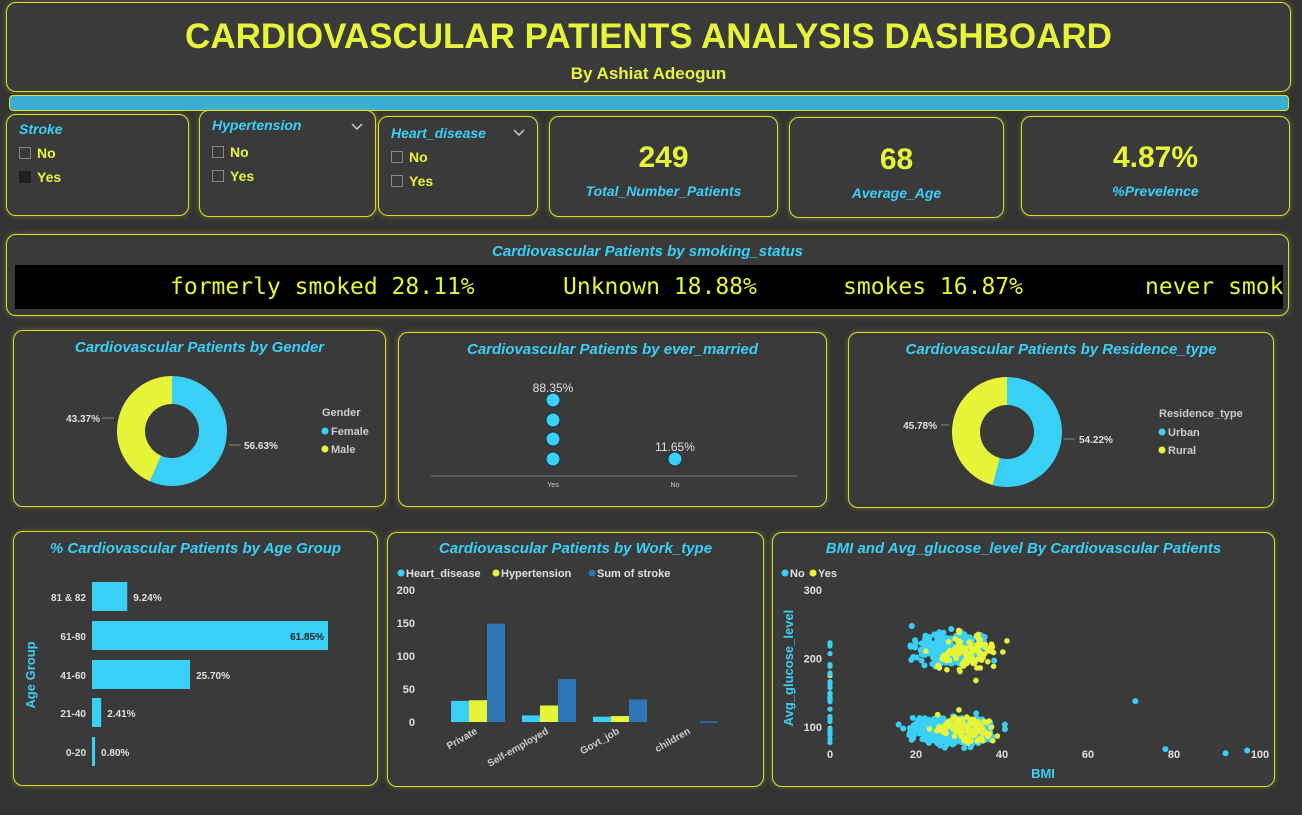 Image resolution: width=1302 pixels, height=815 pixels. What do you see at coordinates (599, 741) in the screenshot?
I see `x-tick-label: Govt_job` at bounding box center [599, 741].